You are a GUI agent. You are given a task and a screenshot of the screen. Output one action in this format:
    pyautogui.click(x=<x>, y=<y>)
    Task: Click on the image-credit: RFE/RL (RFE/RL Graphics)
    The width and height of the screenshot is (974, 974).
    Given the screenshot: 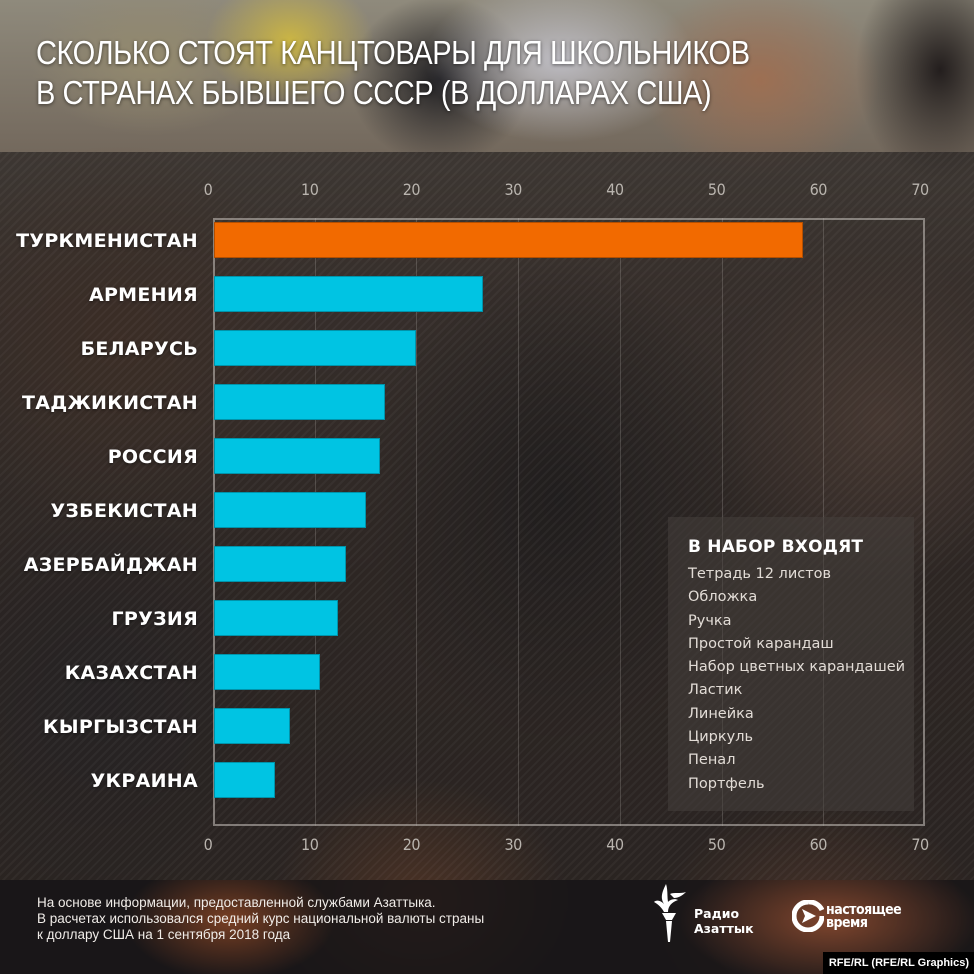 What is the action you would take?
    pyautogui.click(x=898, y=963)
    